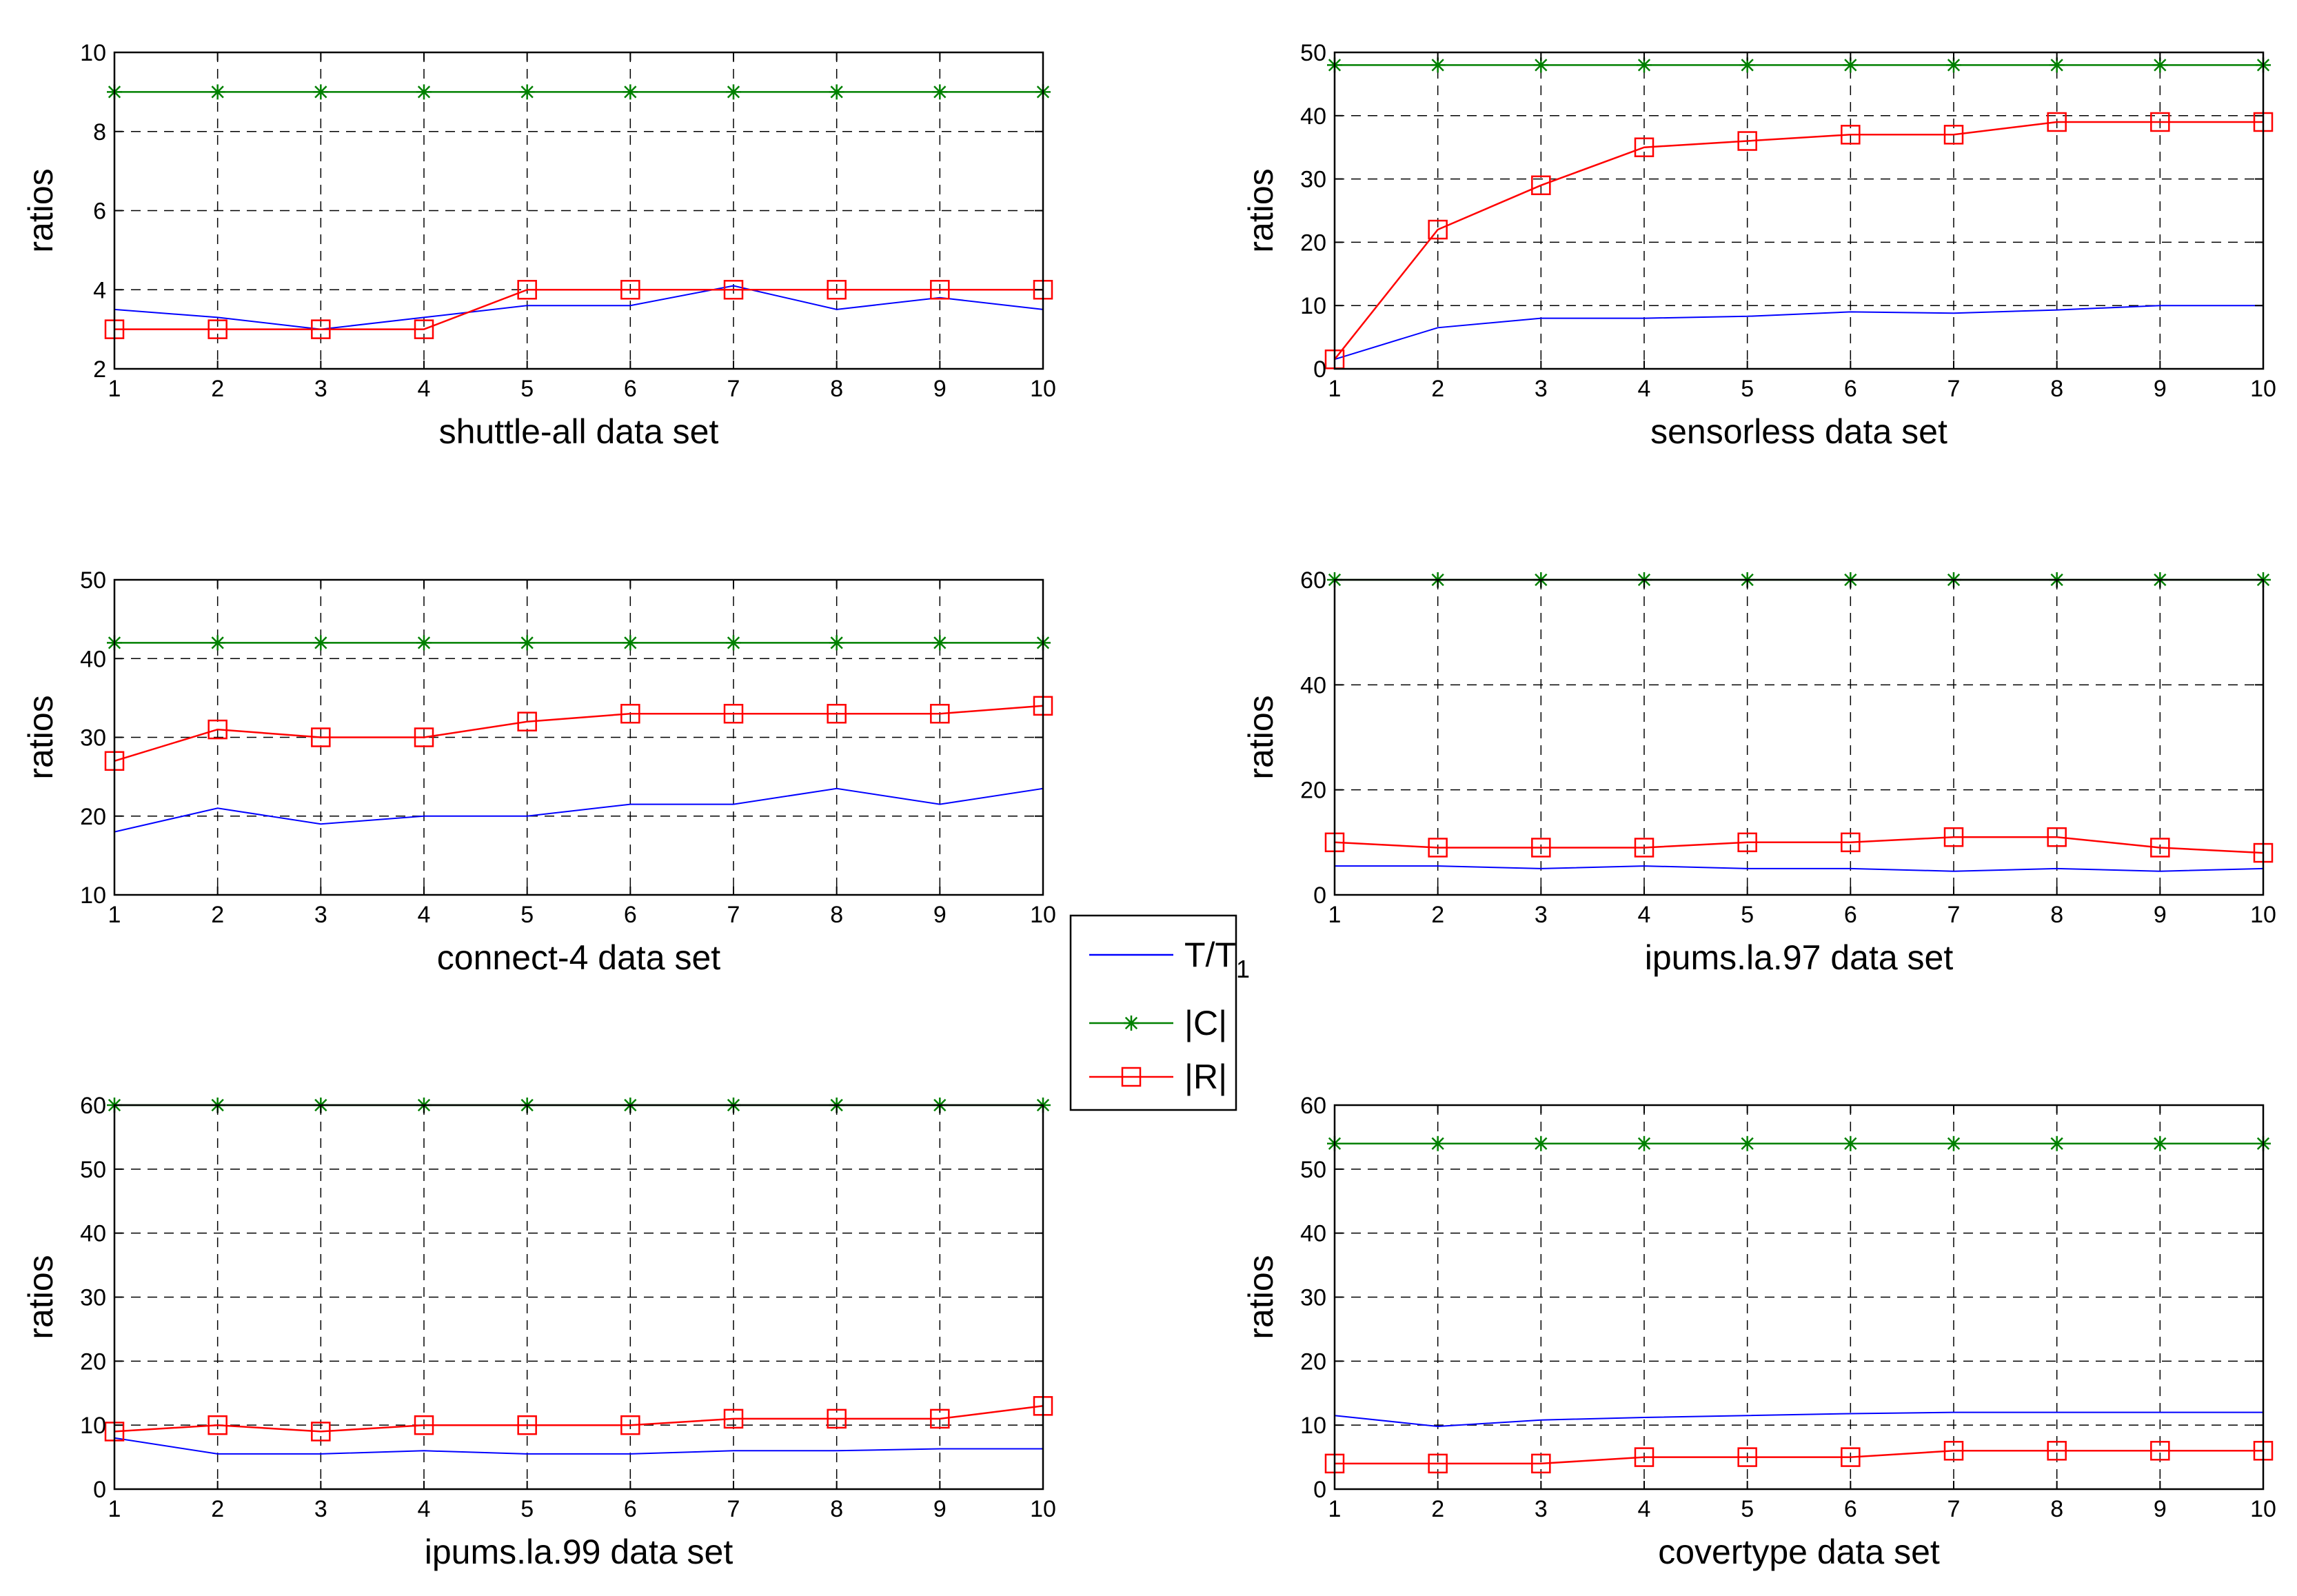 This screenshot has height=1596, width=2297. Describe the element at coordinates (1159, 1012) in the screenshot. I see `legend: T/T1|C||R|` at that location.